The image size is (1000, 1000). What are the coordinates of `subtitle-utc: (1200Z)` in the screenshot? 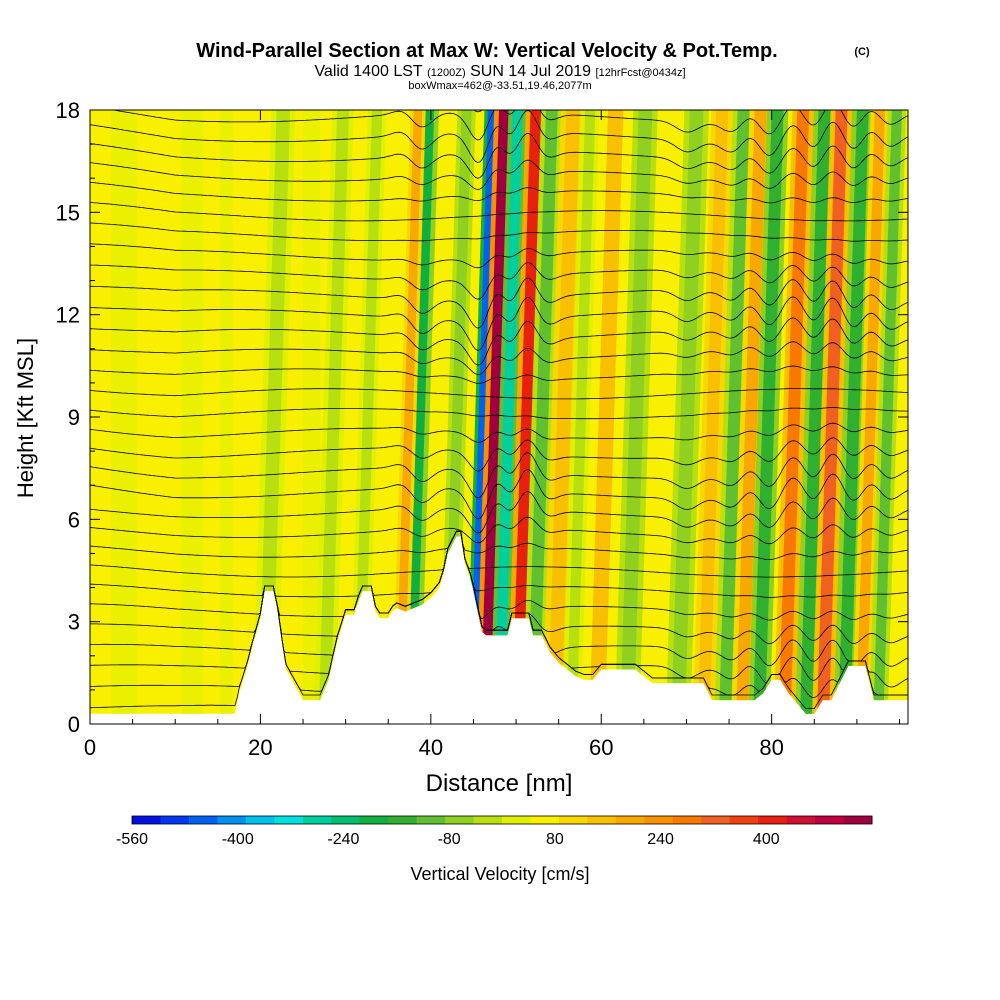 It's located at (446, 73).